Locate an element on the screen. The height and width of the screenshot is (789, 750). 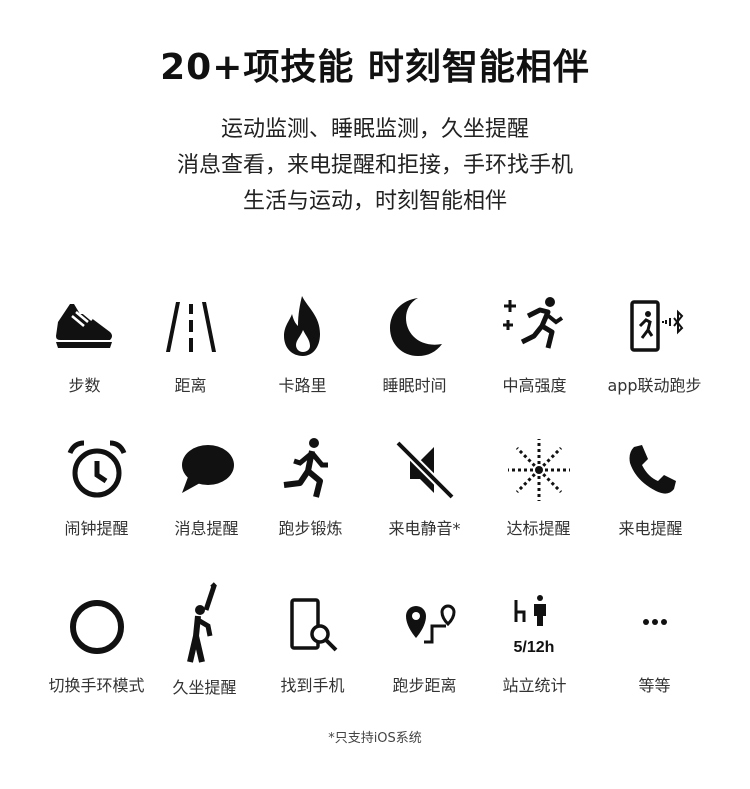
standing-stats-icon: 5/12h is located at coordinates (533, 625).